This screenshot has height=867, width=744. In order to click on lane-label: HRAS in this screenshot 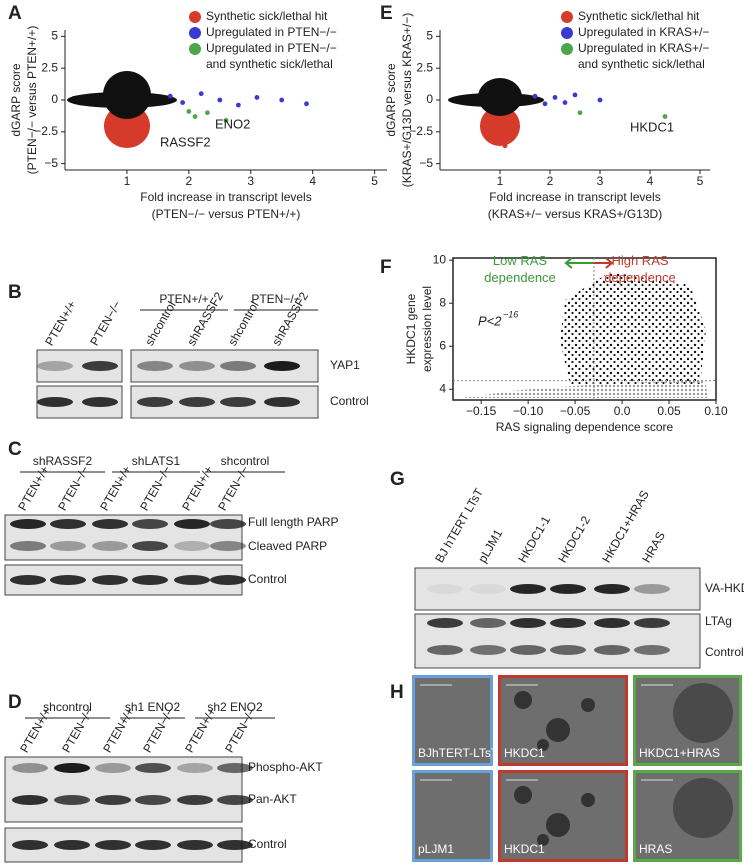, I will do `click(653, 547)`.